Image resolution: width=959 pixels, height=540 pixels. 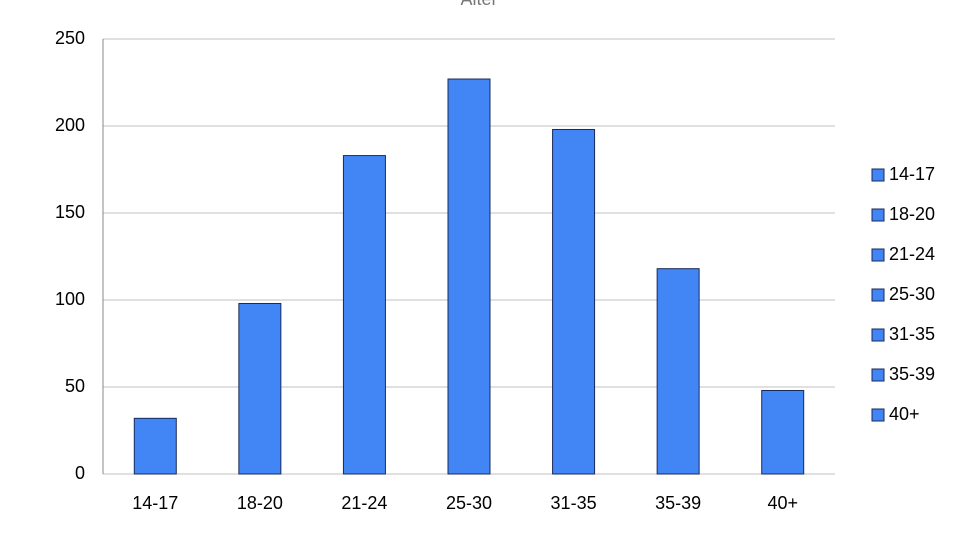 What do you see at coordinates (912, 294) in the screenshot?
I see `legend-label: 25-30` at bounding box center [912, 294].